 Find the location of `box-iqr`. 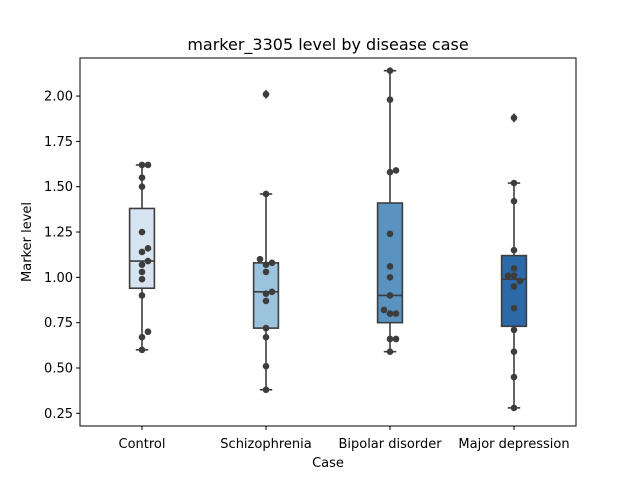

box-iqr is located at coordinates (390, 263).